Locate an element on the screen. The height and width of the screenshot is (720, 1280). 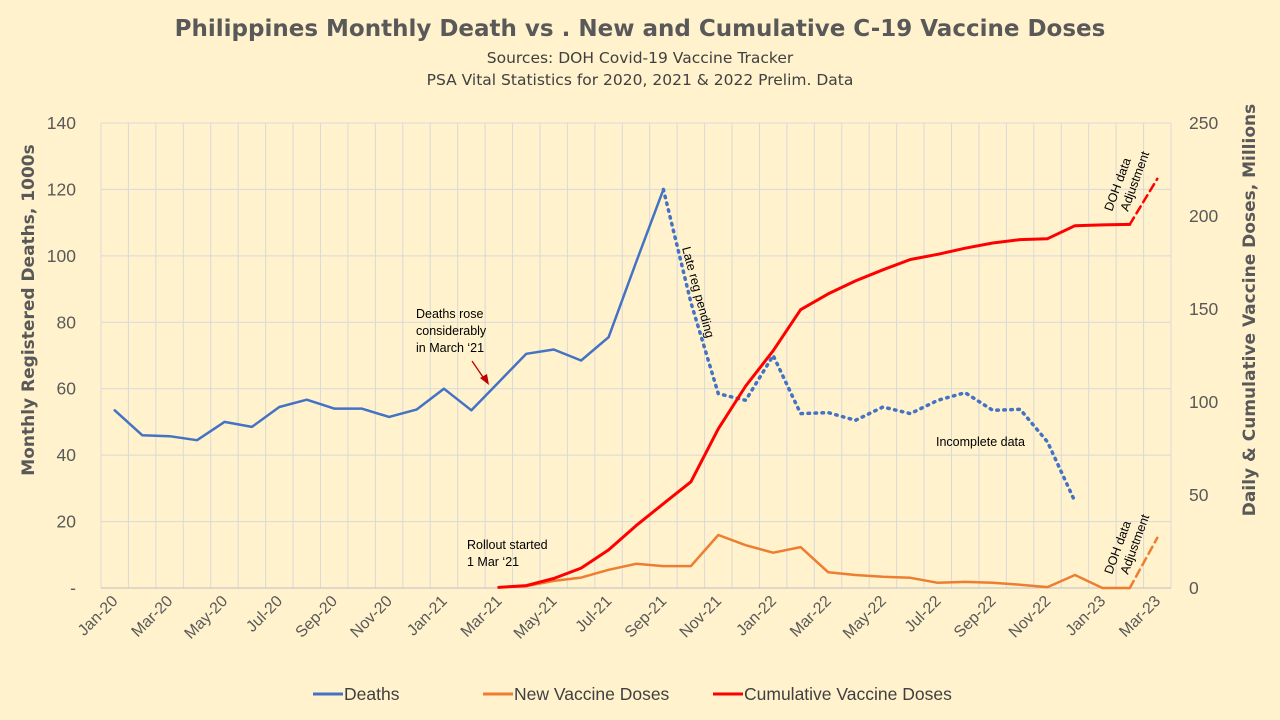
x-tick-label: Mar-21 is located at coordinates (482, 617).